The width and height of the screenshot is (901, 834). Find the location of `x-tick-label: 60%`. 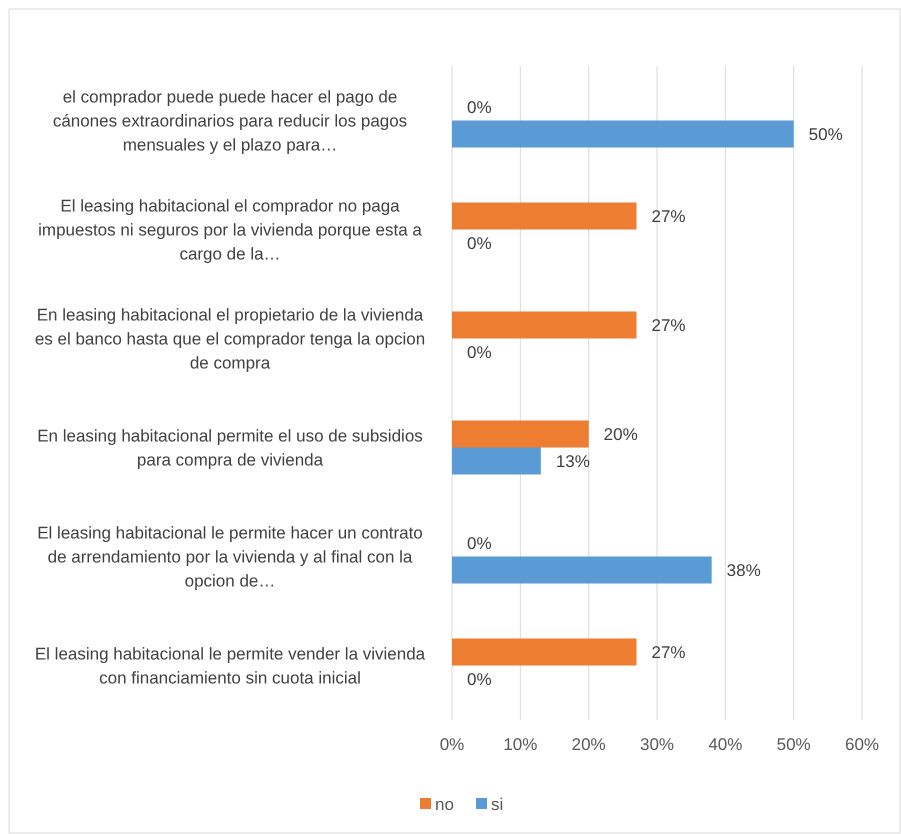

x-tick-label: 60% is located at coordinates (862, 744).